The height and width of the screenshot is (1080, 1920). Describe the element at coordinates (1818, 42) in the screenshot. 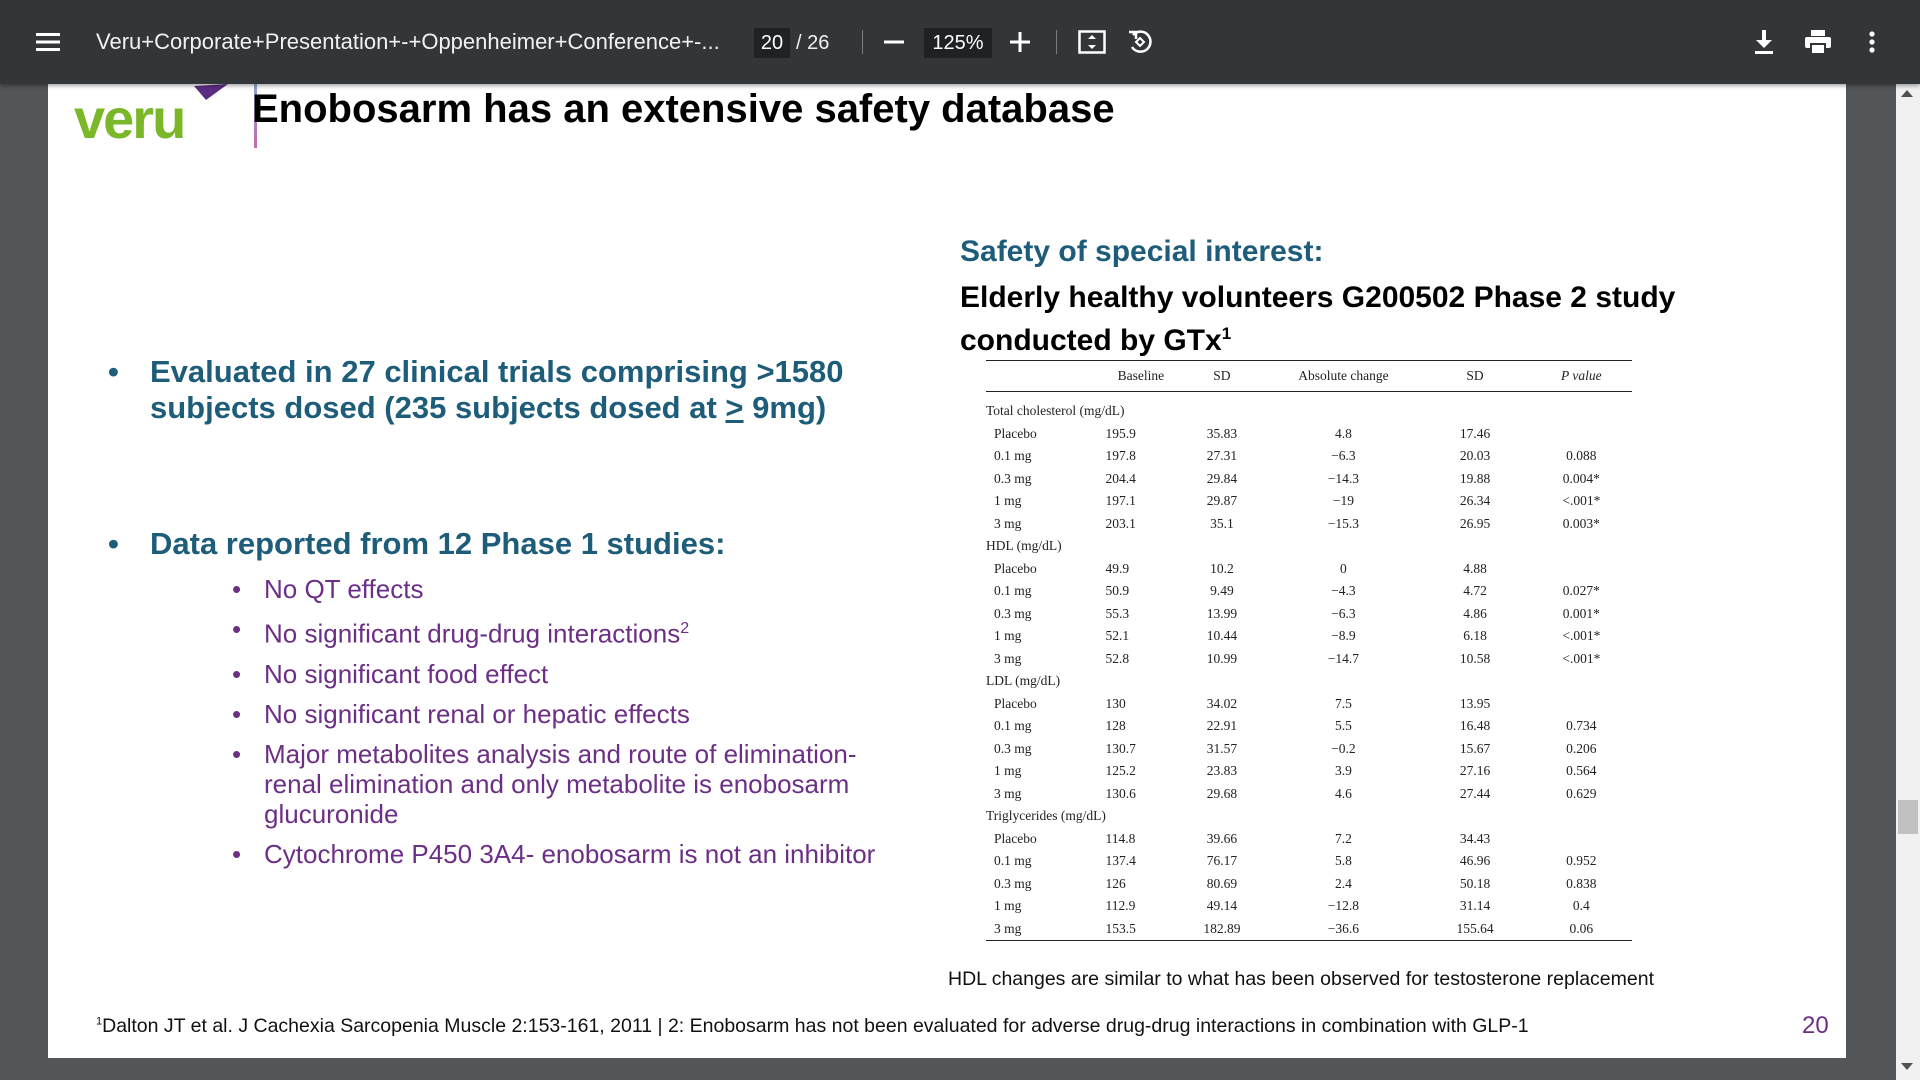

I see `print-button` at that location.